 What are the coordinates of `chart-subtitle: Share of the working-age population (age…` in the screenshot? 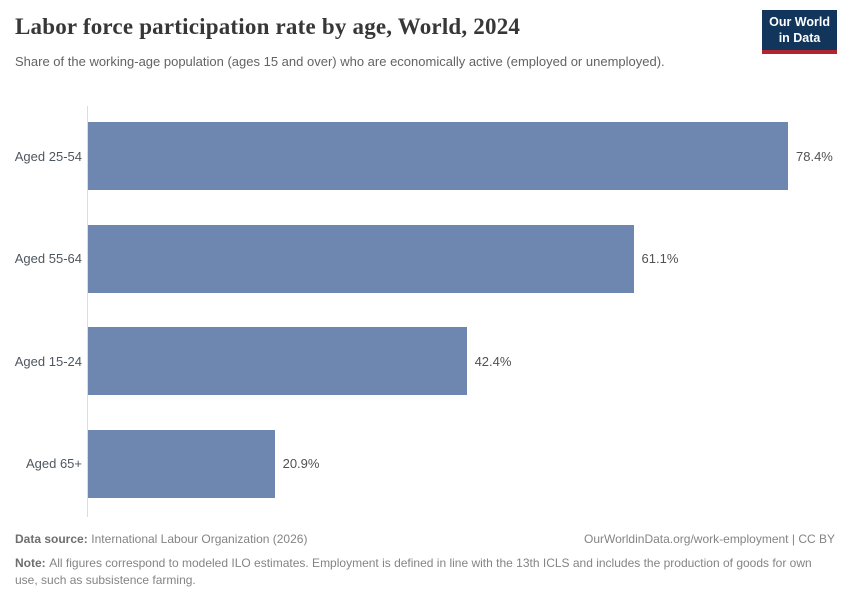 It's located at (340, 61).